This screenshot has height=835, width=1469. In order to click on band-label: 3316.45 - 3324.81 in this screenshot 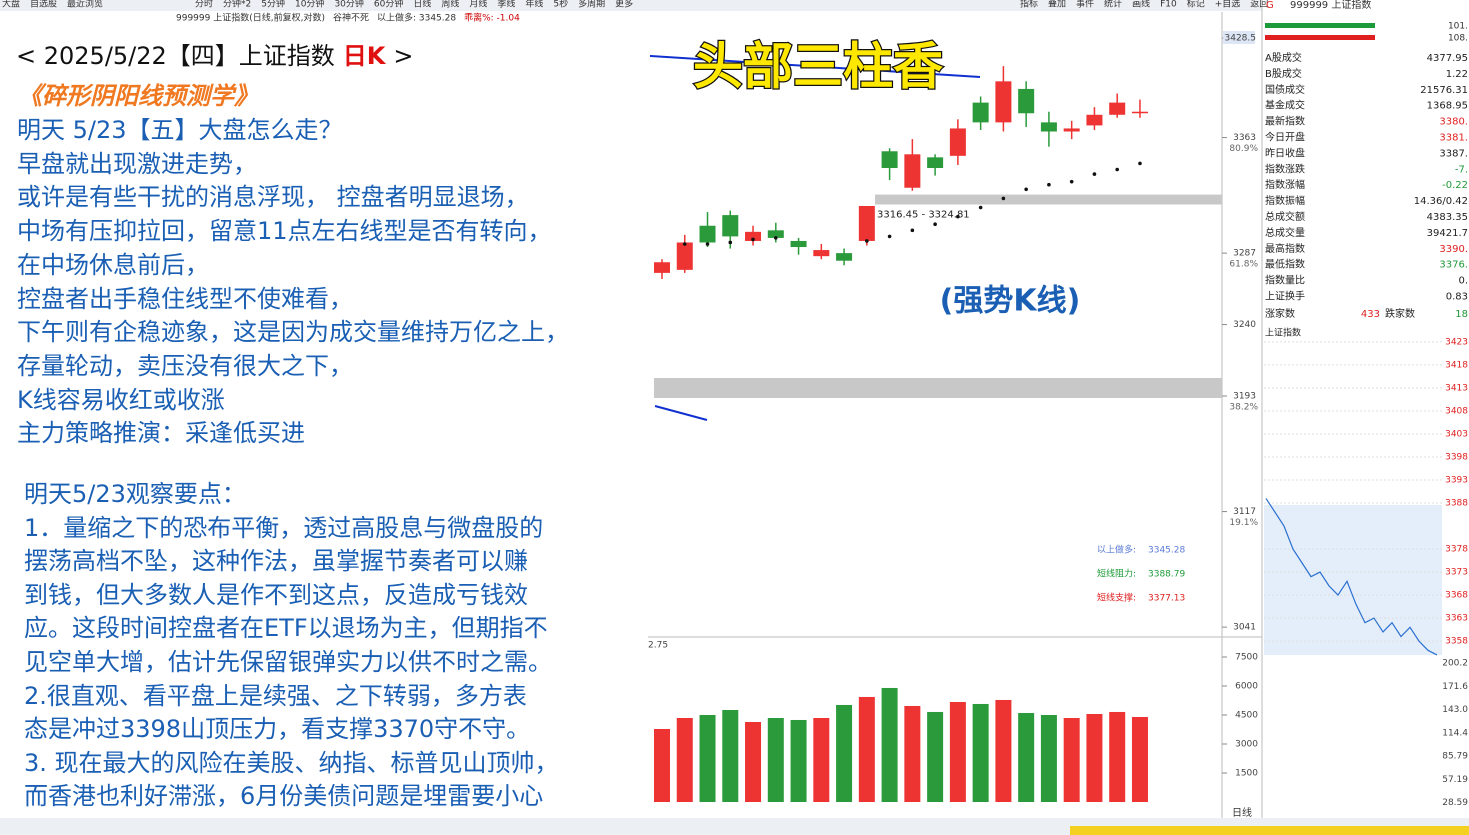, I will do `click(923, 214)`.